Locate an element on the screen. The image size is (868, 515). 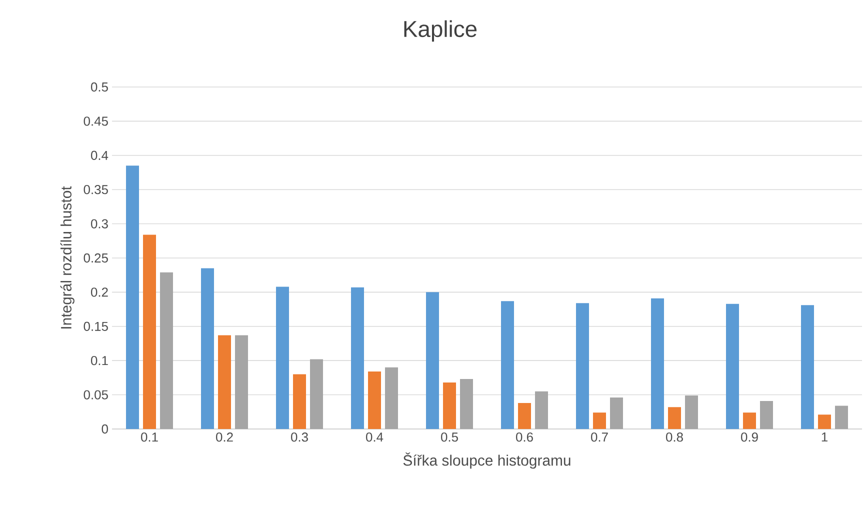
y-tick-label: 0.05 is located at coordinates (96, 395).